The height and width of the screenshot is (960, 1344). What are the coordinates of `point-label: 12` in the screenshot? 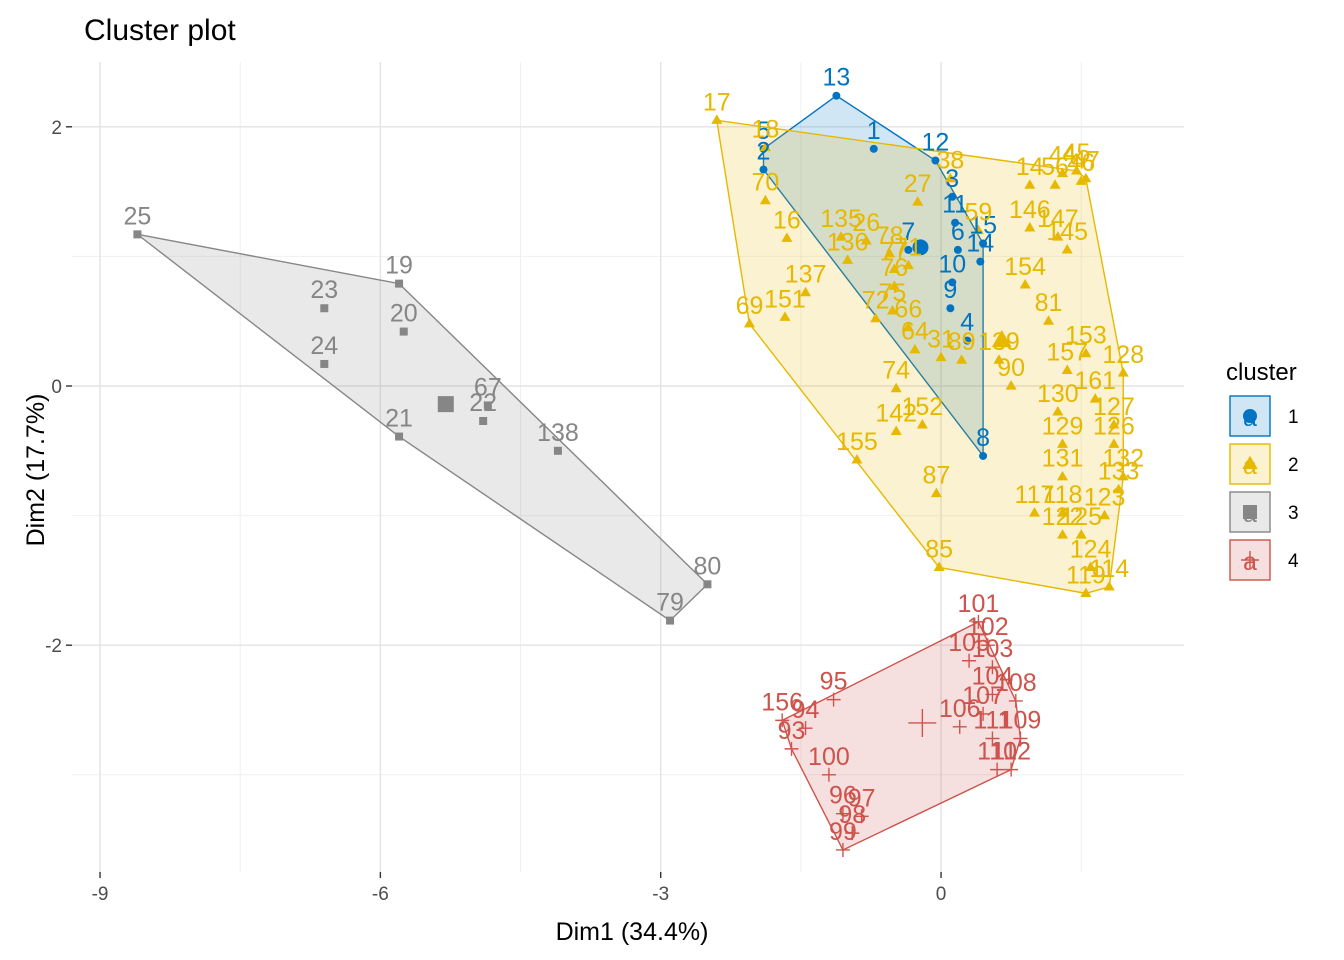 It's located at (936, 142).